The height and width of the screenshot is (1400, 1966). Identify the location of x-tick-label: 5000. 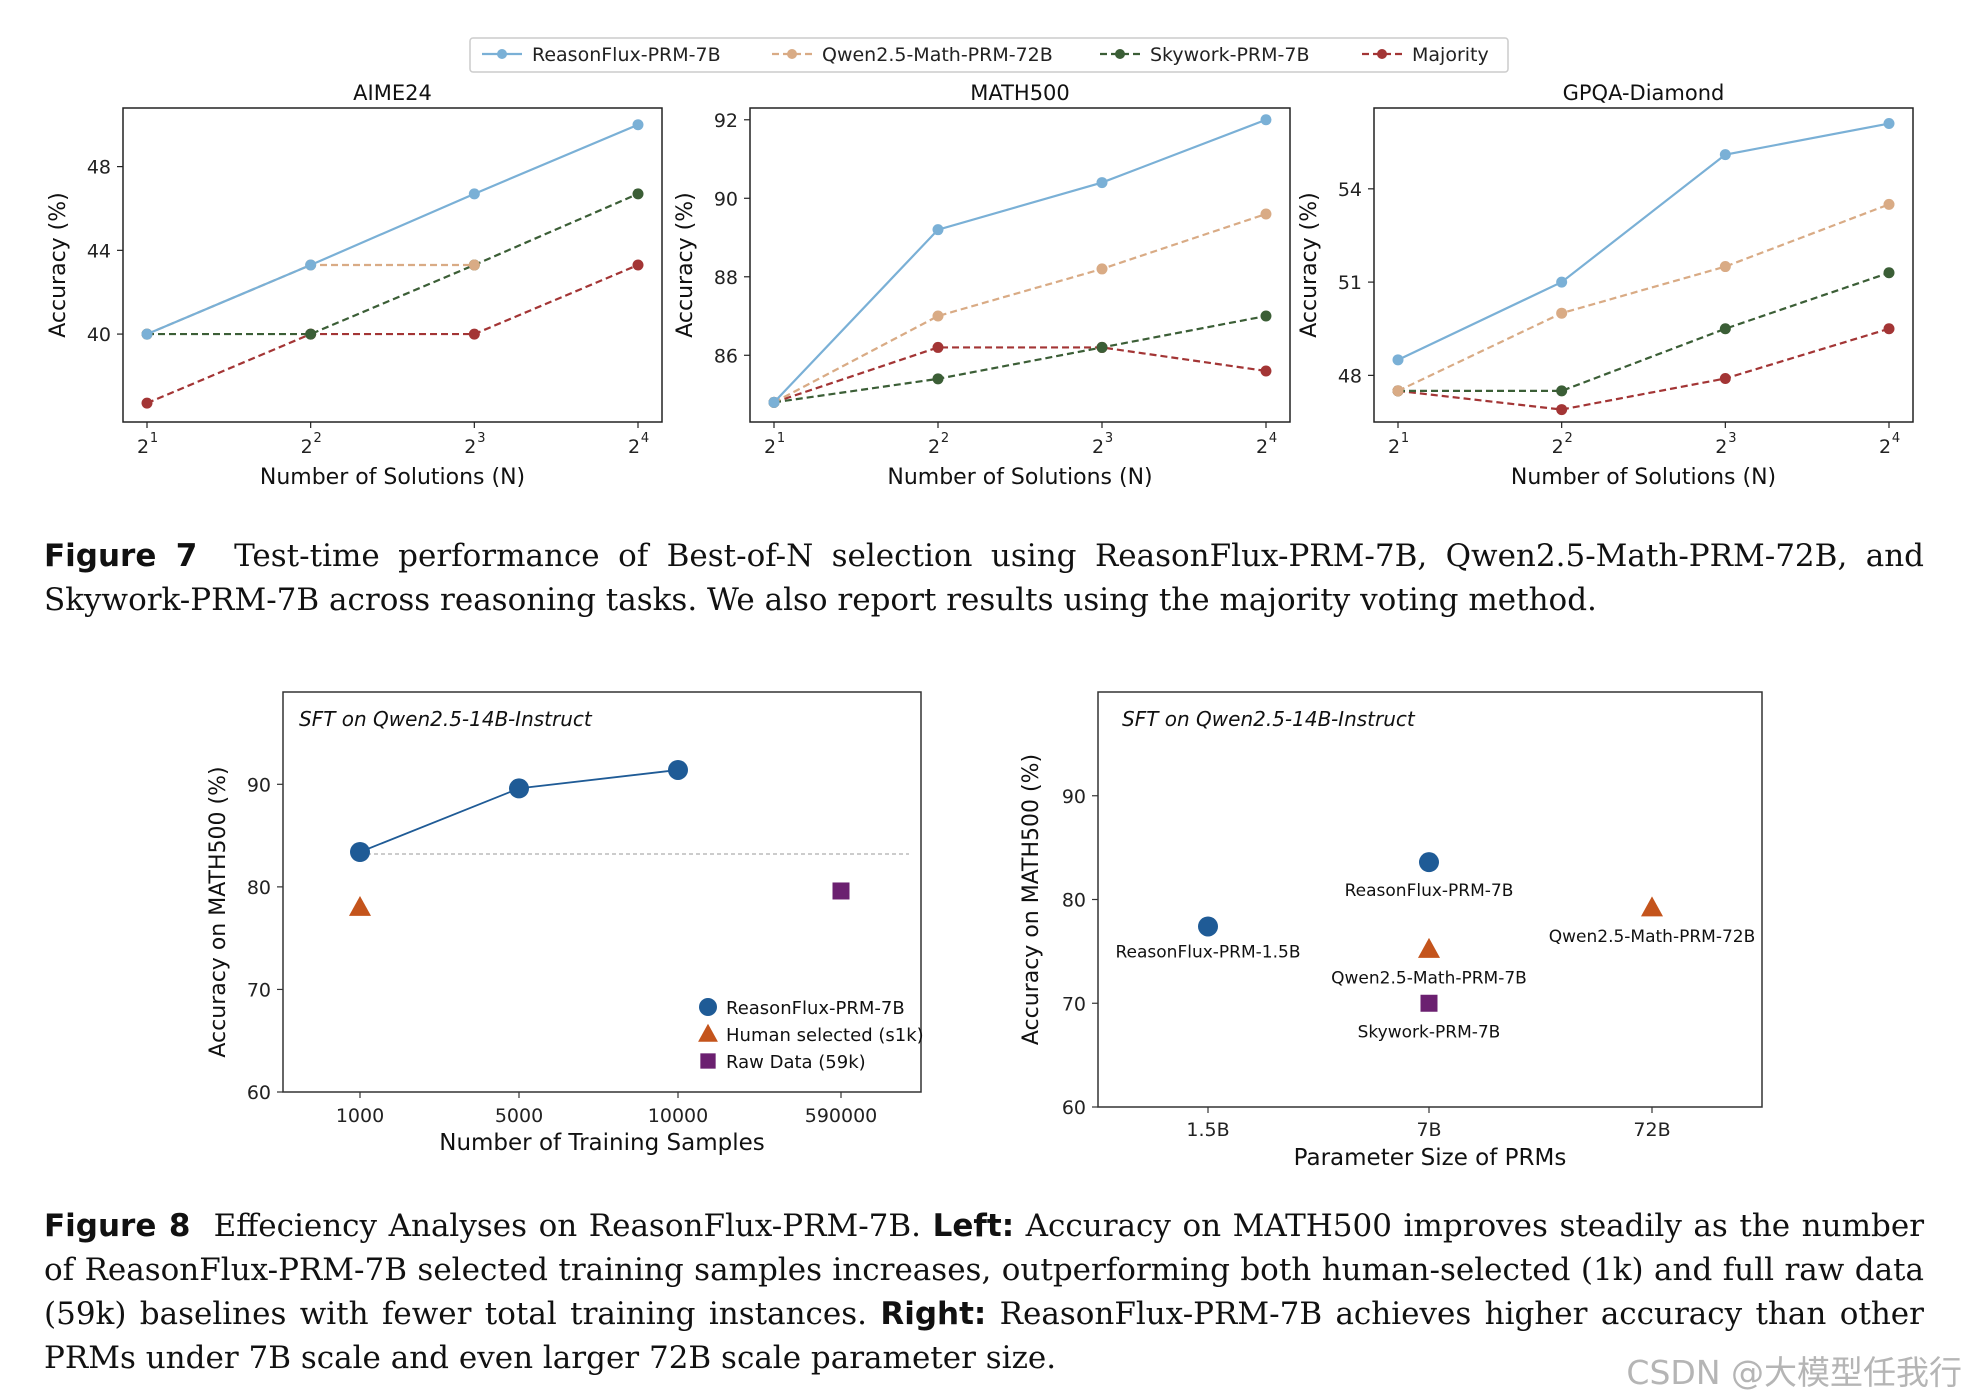
(519, 1116).